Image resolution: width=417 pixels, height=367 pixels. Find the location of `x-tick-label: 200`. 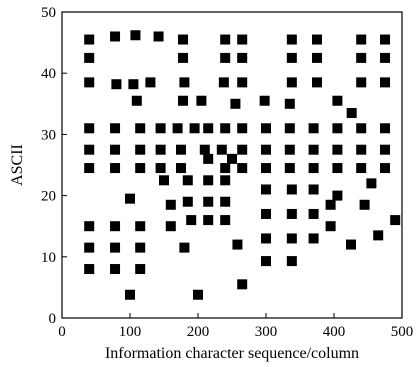

x-tick-label: 200 is located at coordinates (198, 332).